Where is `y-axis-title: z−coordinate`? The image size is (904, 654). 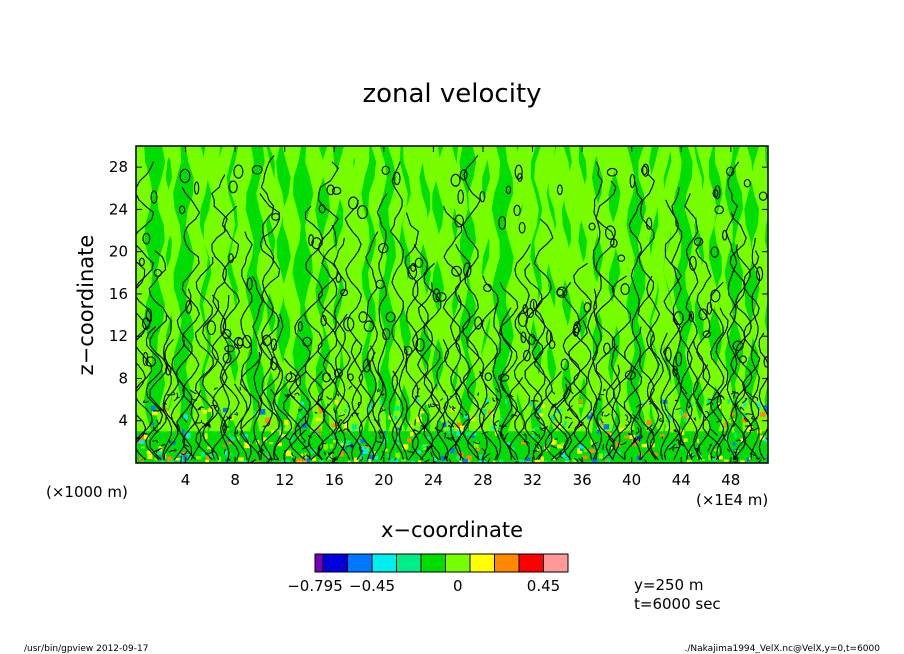
y-axis-title: z−coordinate is located at coordinates (86, 305).